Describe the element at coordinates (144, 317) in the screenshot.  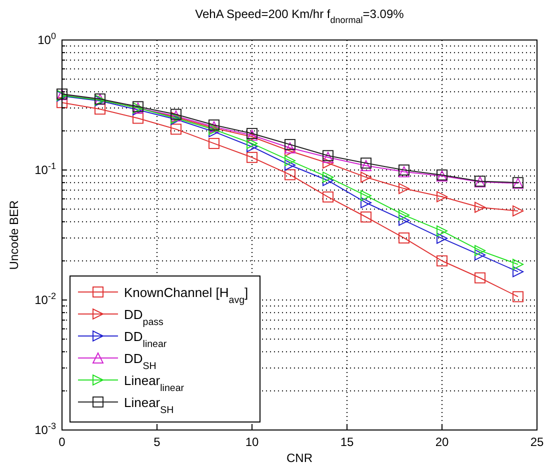
I see `legend-label: DD$_{pass}$` at that location.